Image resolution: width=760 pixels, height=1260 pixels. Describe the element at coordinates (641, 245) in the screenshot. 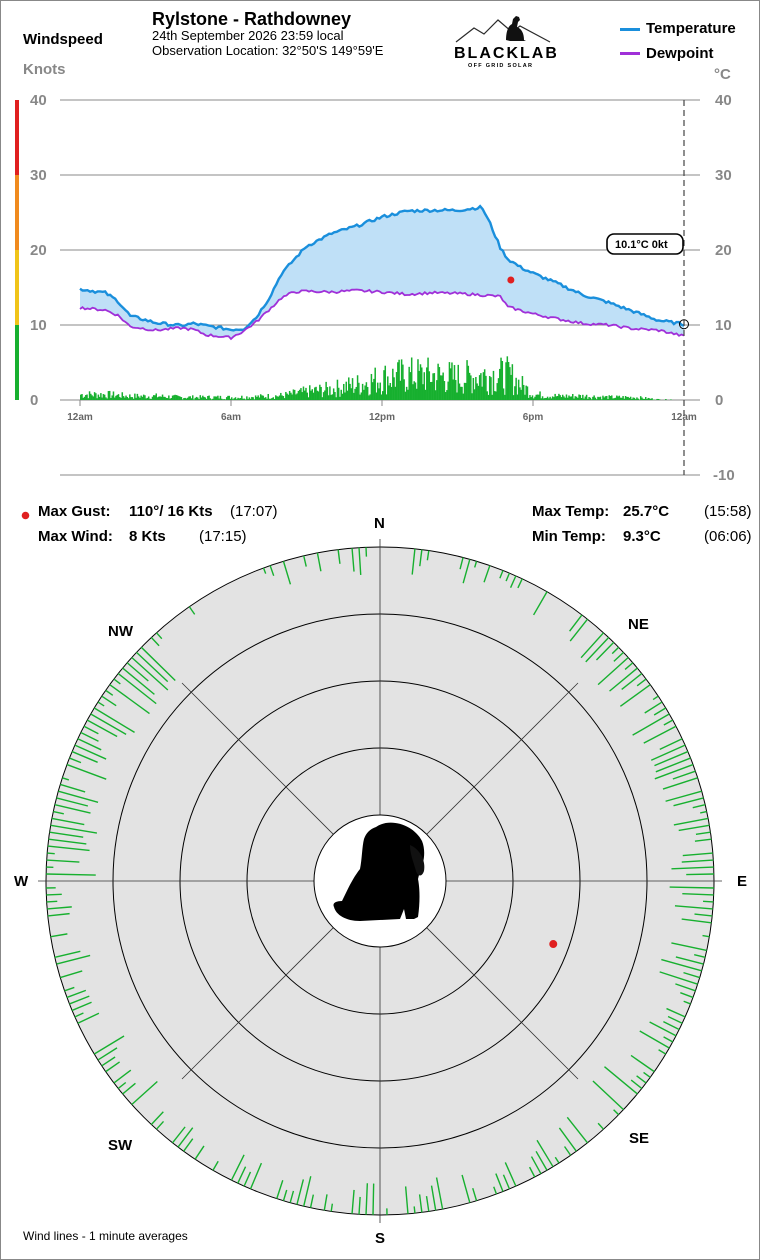

I see `current-readout-text: 10.1°C 0kt` at that location.